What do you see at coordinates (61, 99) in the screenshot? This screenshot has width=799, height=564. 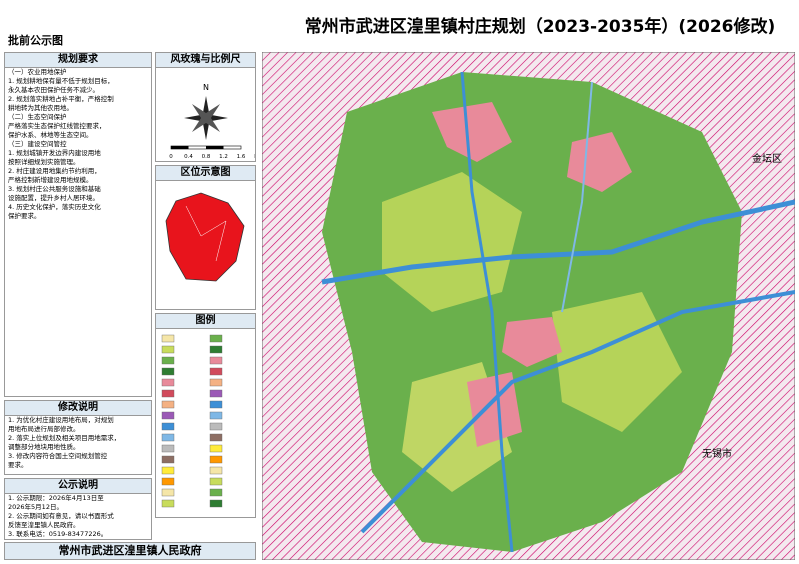 I see `text-line: 2. 规划落实耕地占补平衡，严格控制` at bounding box center [61, 99].